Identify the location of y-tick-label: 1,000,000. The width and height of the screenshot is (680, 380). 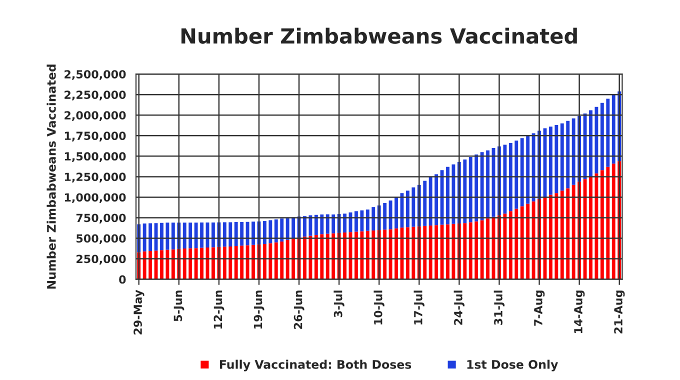
(95, 198).